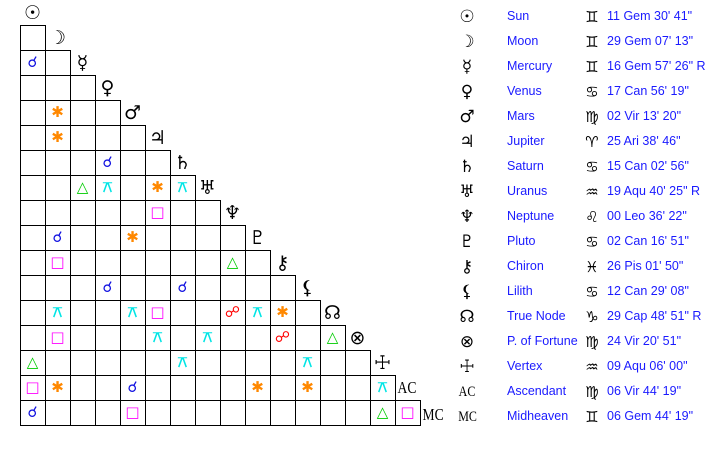  Describe the element at coordinates (133, 288) in the screenshot. I see `aspect-cell-lilith-mars` at that location.